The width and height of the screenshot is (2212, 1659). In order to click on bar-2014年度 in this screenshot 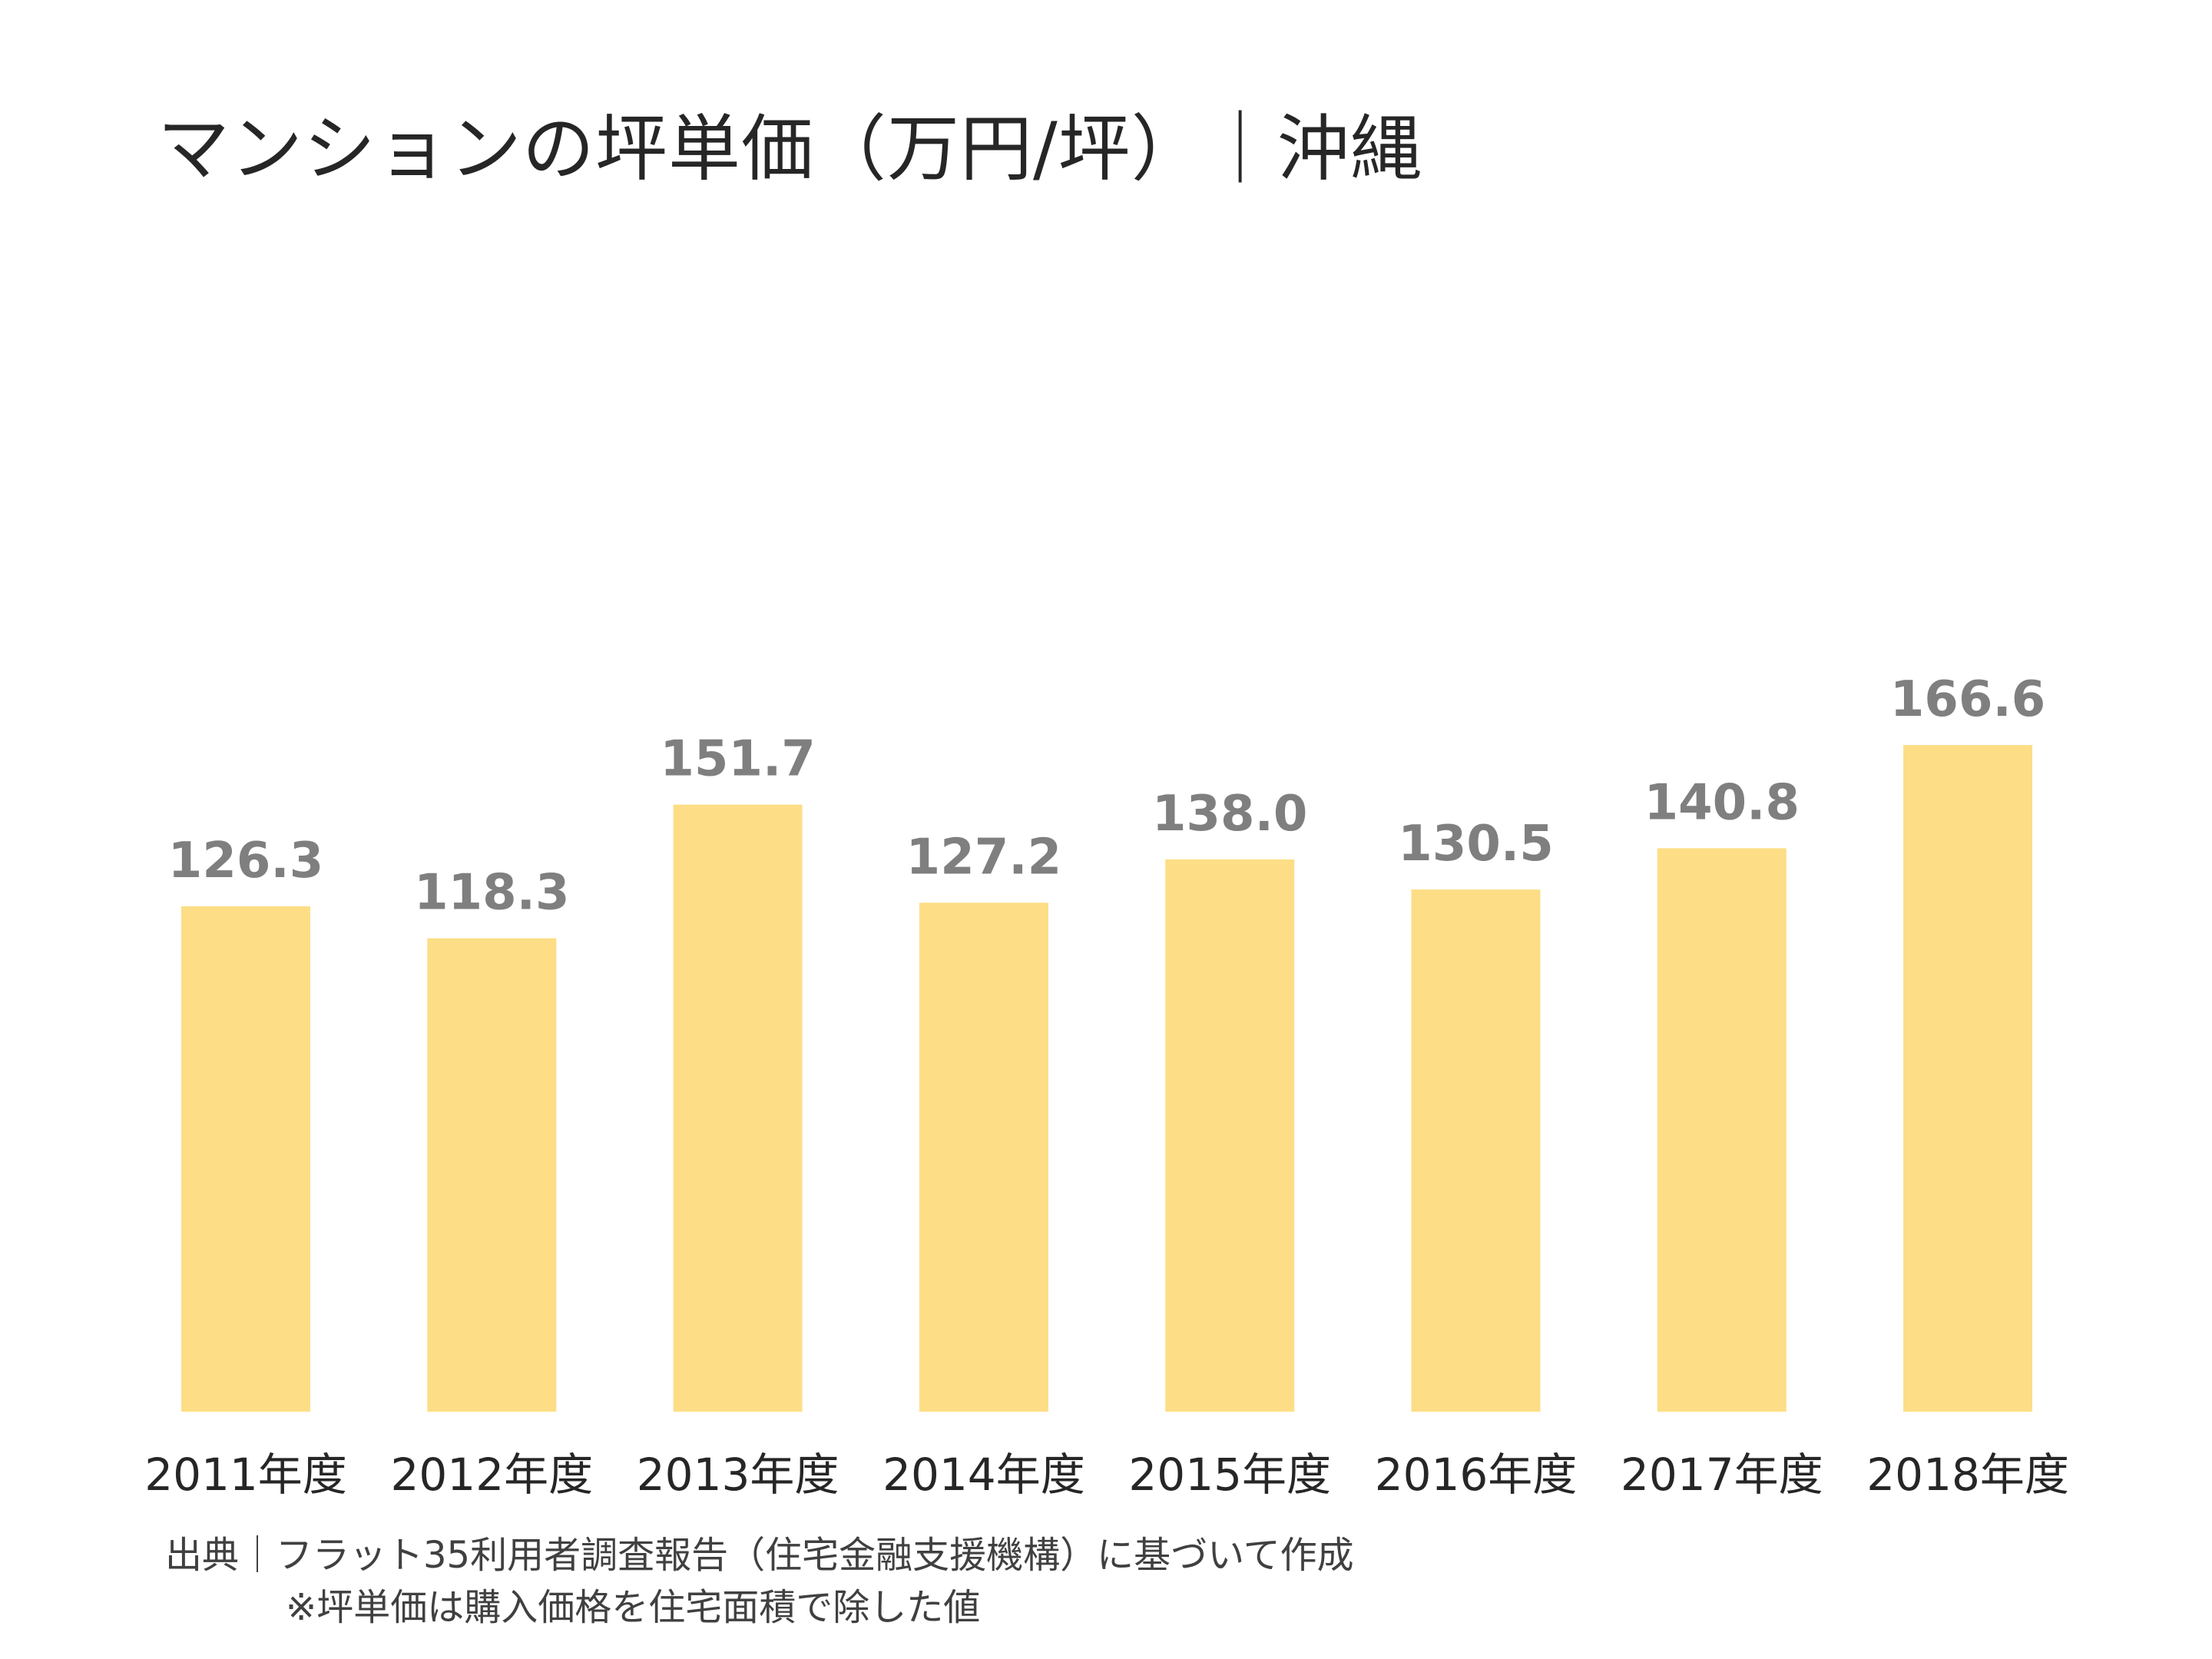, I will do `click(983, 1157)`.